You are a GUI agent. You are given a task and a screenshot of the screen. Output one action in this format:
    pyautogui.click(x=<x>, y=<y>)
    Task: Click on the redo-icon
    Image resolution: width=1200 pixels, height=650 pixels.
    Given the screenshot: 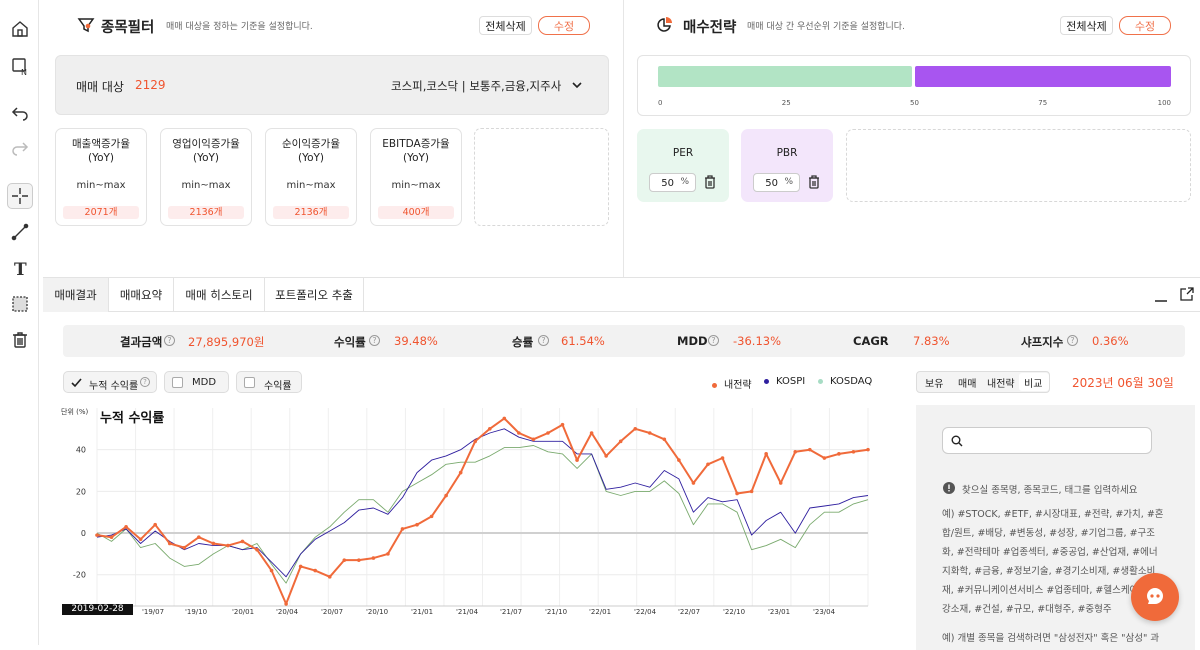 What is the action you would take?
    pyautogui.click(x=20, y=148)
    